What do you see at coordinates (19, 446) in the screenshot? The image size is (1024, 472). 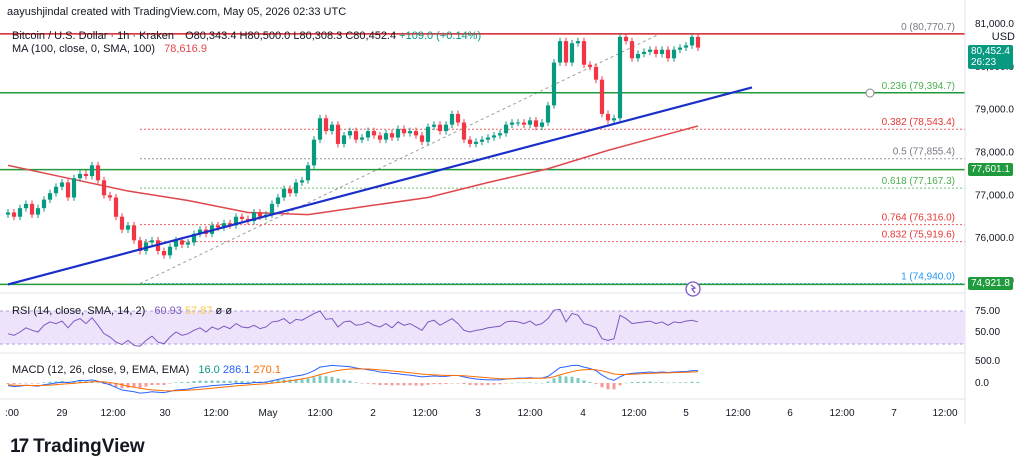 I see `tradingview-icon: 17` at bounding box center [19, 446].